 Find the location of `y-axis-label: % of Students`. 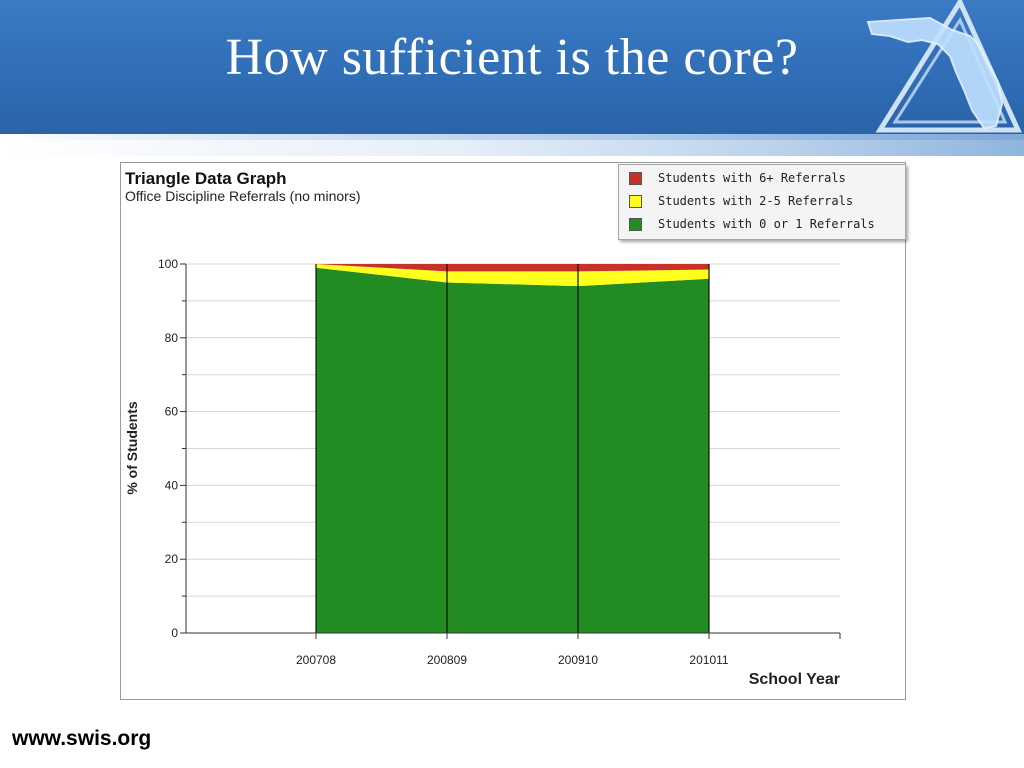

y-axis-label: % of Students is located at coordinates (132, 448).